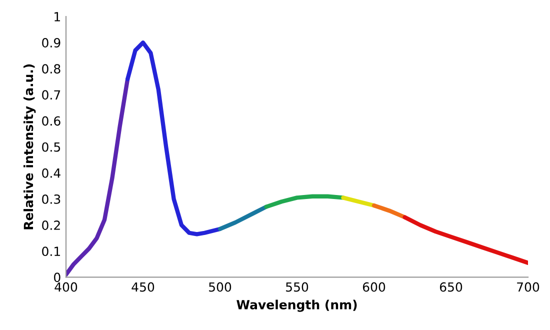  I want to click on x-tick-label: 600, so click(374, 287).